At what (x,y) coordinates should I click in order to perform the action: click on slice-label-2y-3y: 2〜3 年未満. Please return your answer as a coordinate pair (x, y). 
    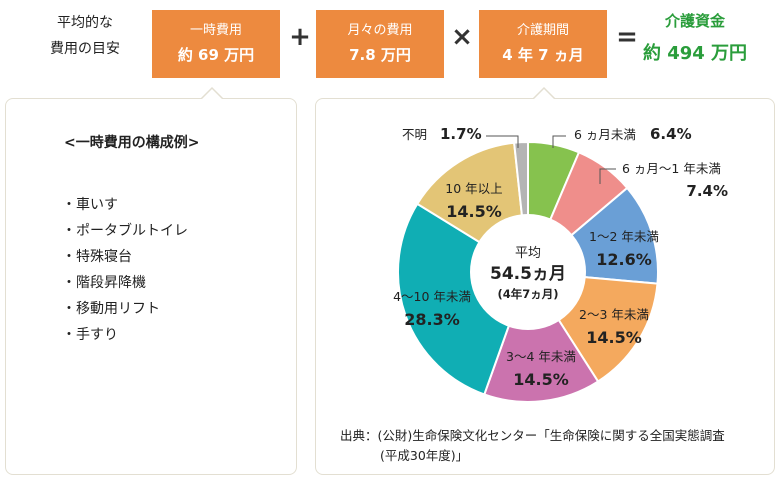
    Looking at the image, I should click on (614, 314).